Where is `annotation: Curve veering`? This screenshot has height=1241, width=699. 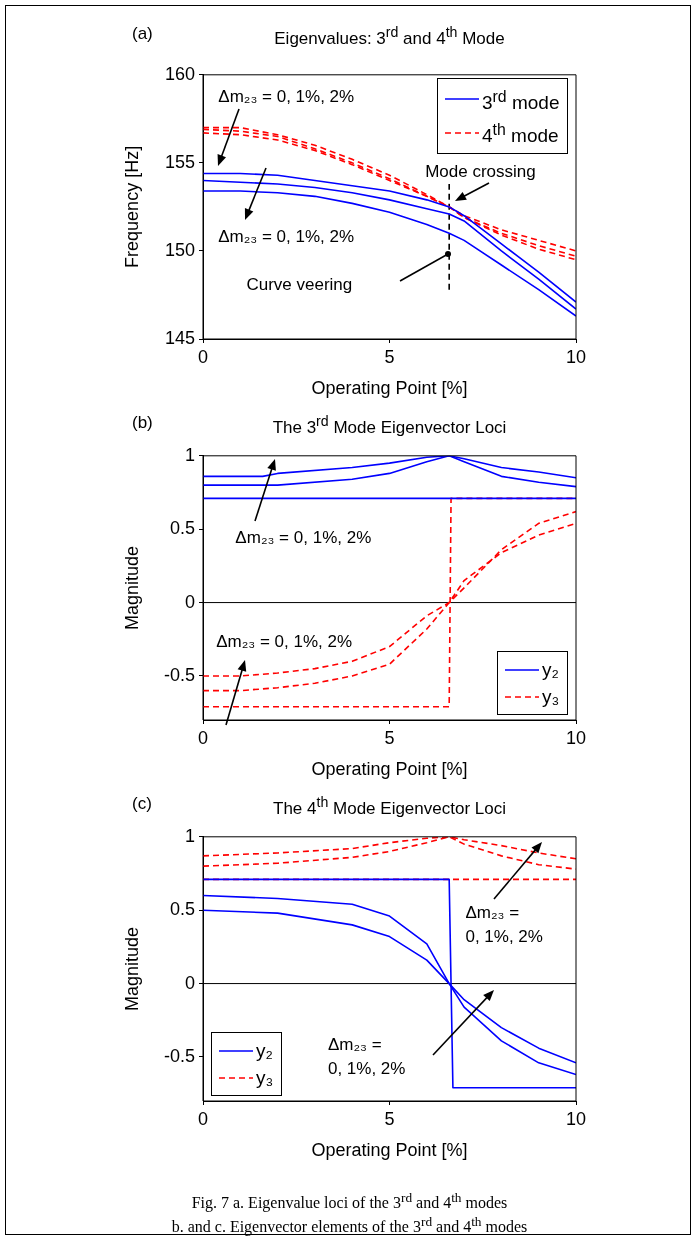 annotation: Curve veering is located at coordinates (299, 284).